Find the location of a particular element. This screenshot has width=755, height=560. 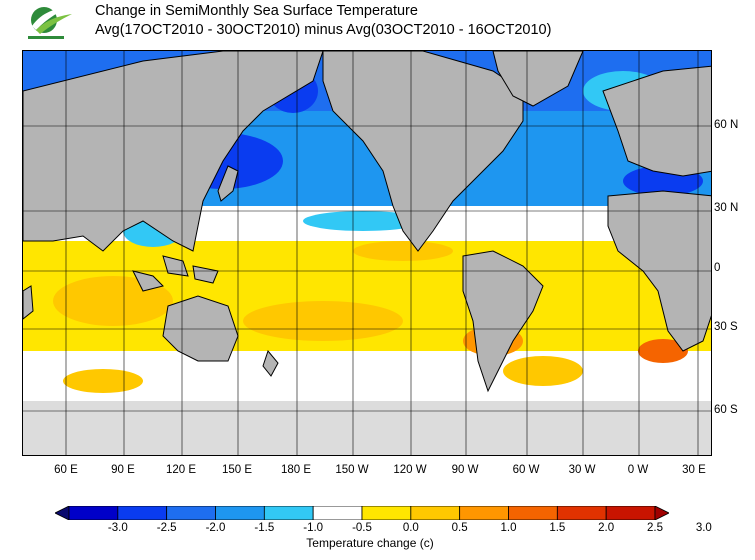

lon-label-60e: 60 E is located at coordinates (66, 470).